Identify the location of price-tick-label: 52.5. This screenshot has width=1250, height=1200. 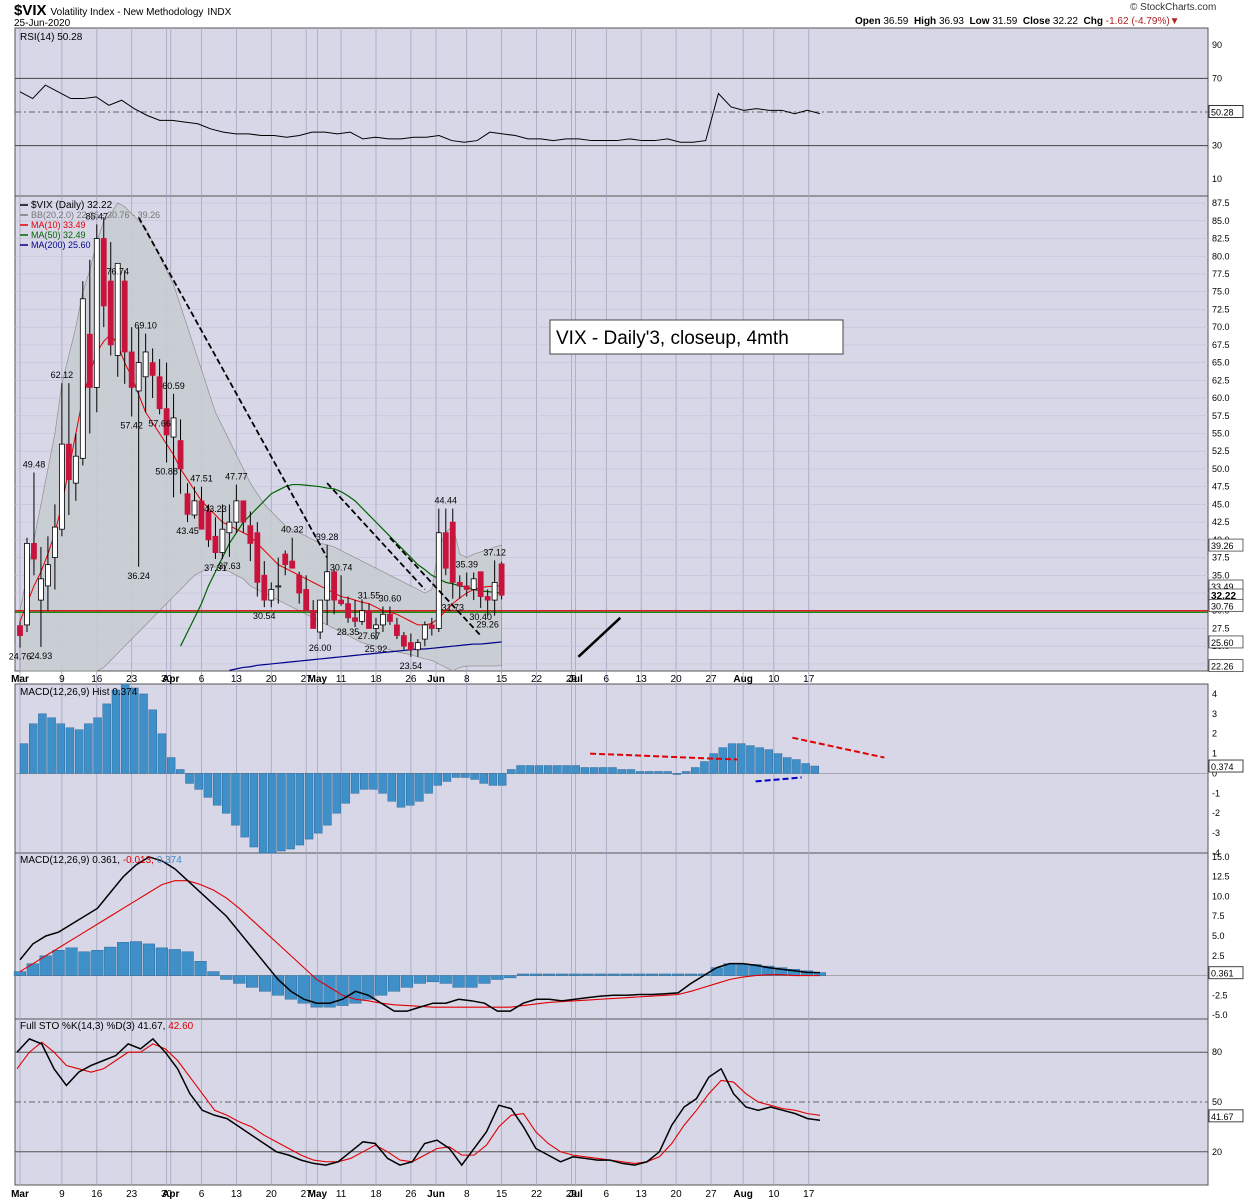
(1221, 451).